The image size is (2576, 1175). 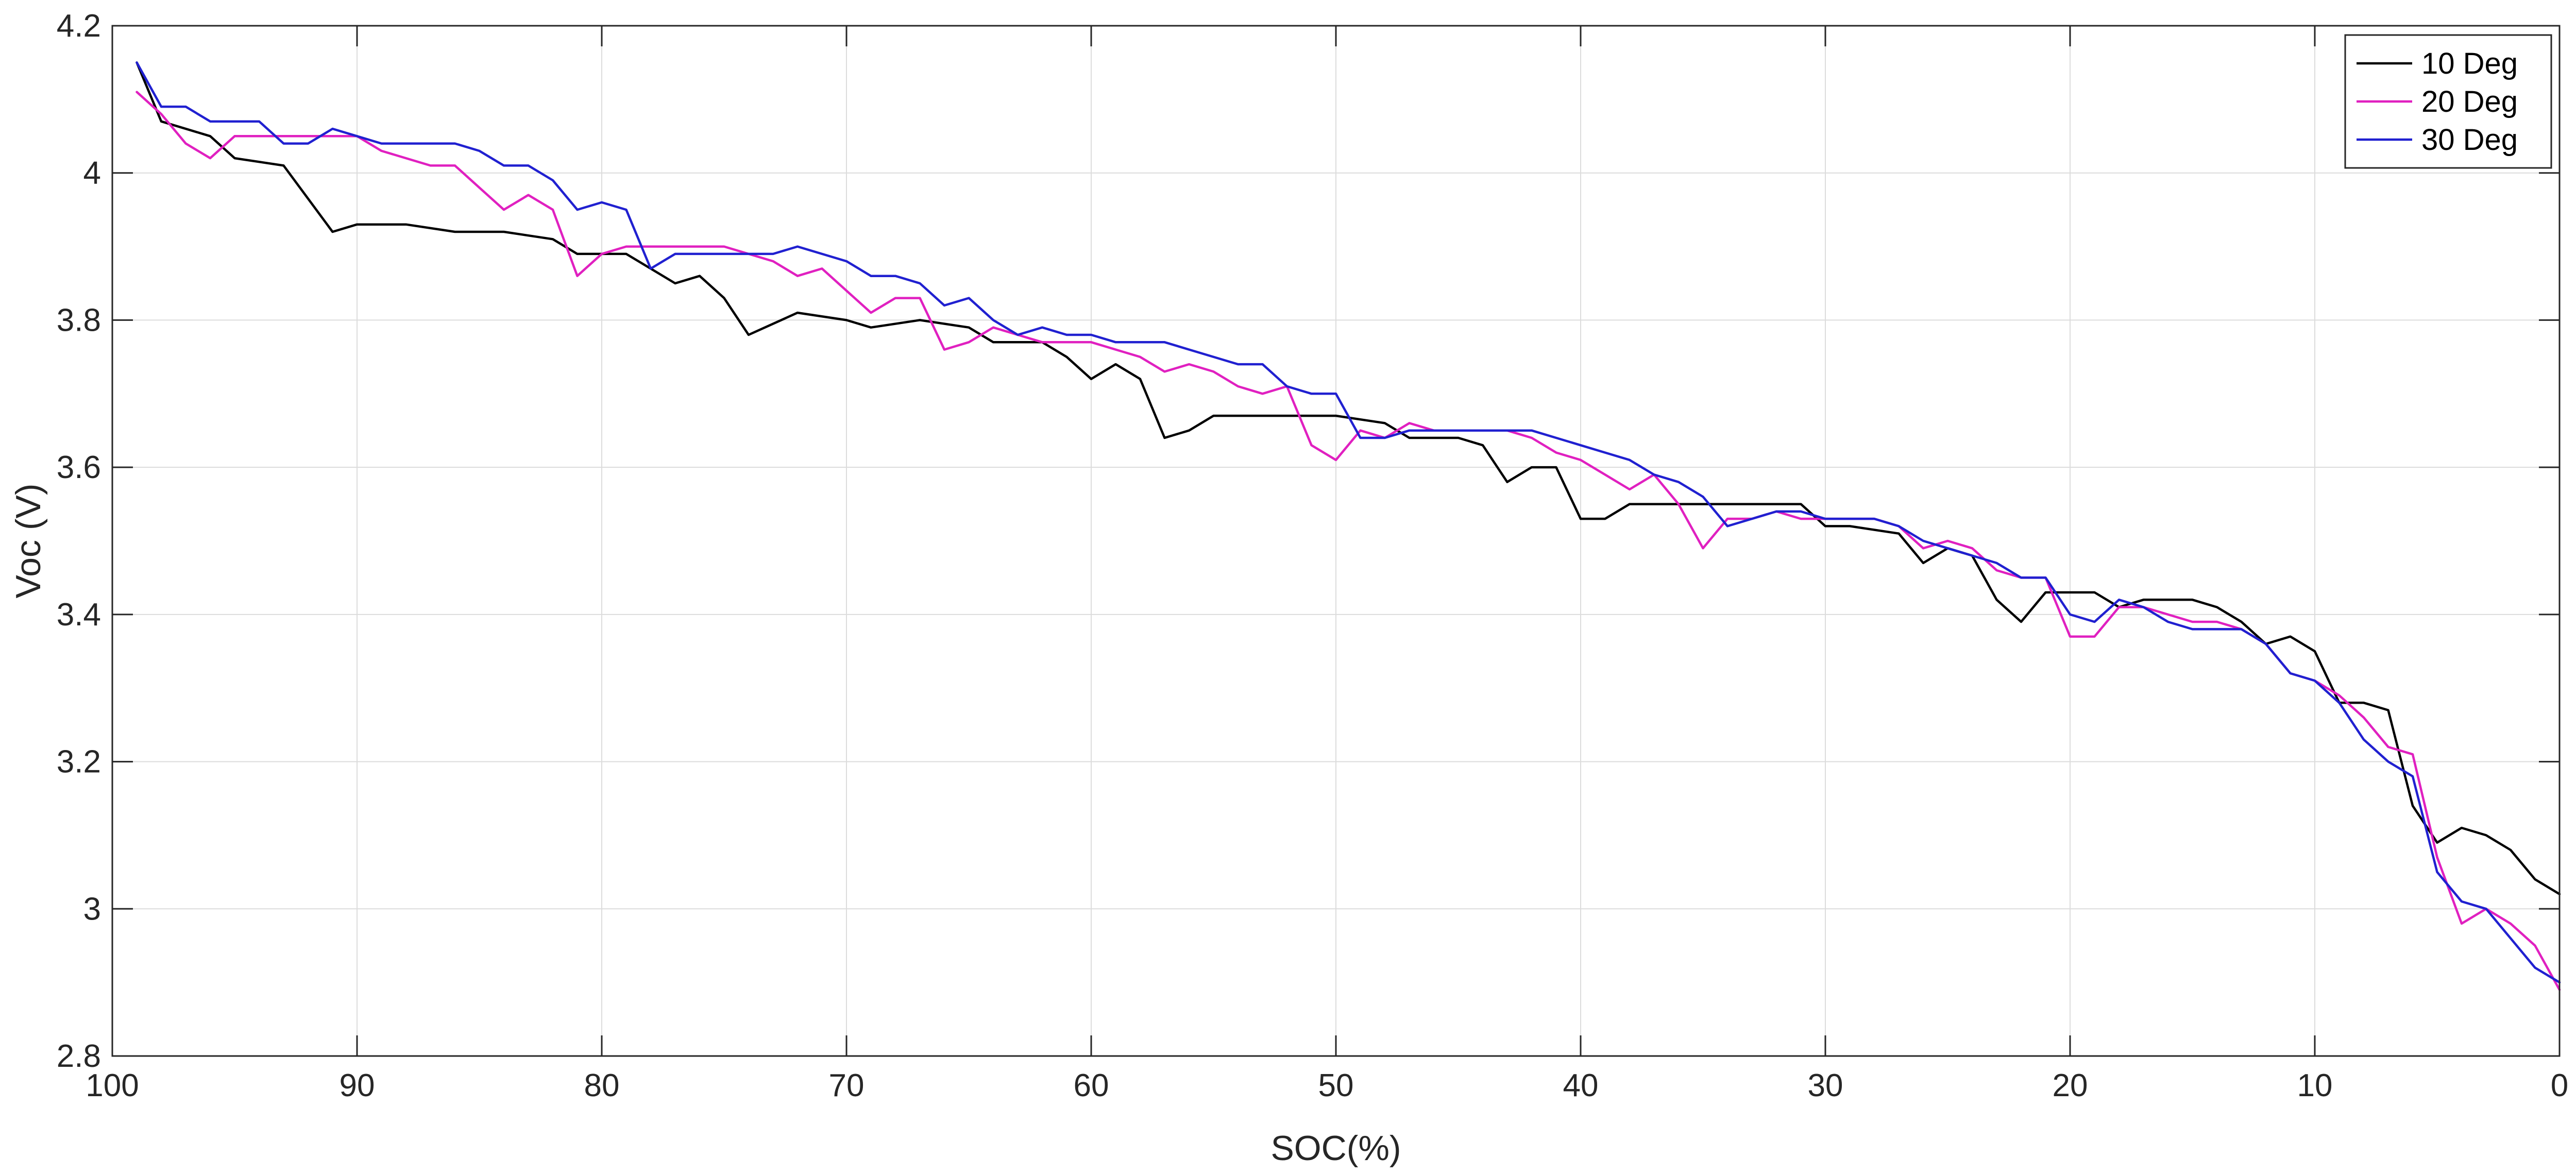 What do you see at coordinates (79, 1056) in the screenshot?
I see `y-tick-label: 2.8` at bounding box center [79, 1056].